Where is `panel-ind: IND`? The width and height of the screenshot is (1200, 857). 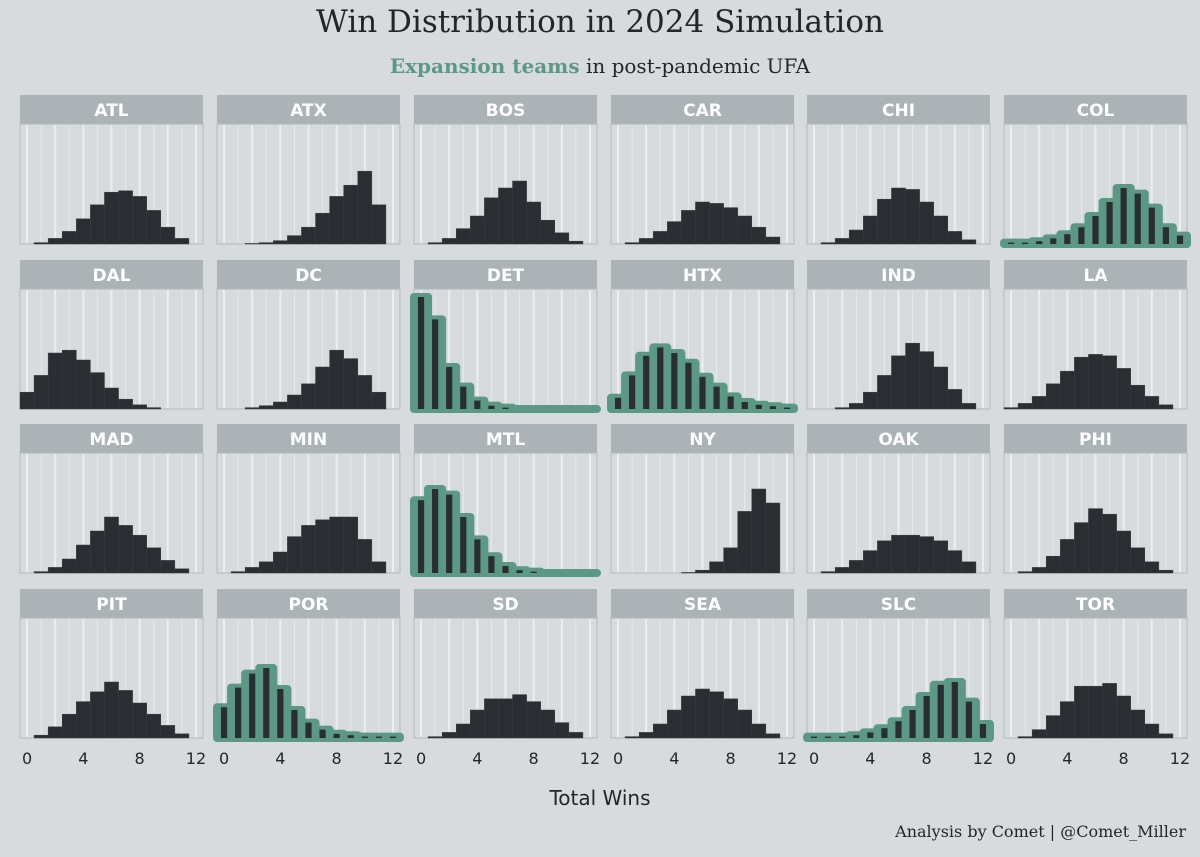
panel-ind: IND is located at coordinates (898, 335).